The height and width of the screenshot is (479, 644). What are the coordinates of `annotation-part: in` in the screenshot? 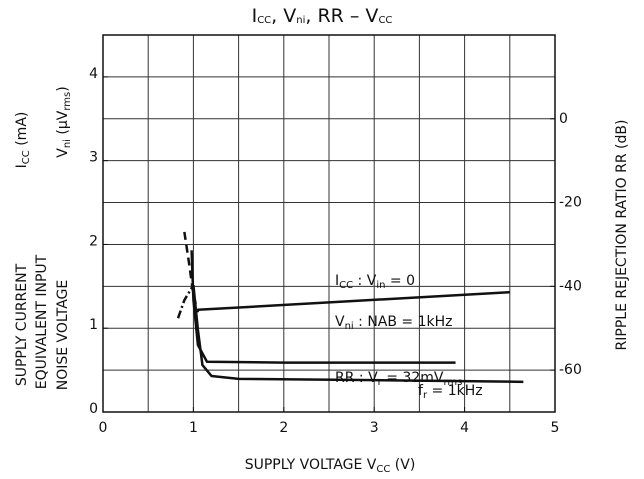 It's located at (380, 285).